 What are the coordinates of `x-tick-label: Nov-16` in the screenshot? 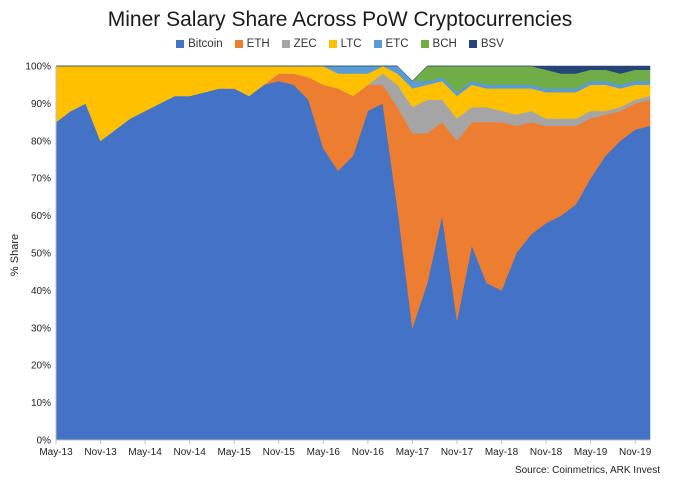 It's located at (368, 452).